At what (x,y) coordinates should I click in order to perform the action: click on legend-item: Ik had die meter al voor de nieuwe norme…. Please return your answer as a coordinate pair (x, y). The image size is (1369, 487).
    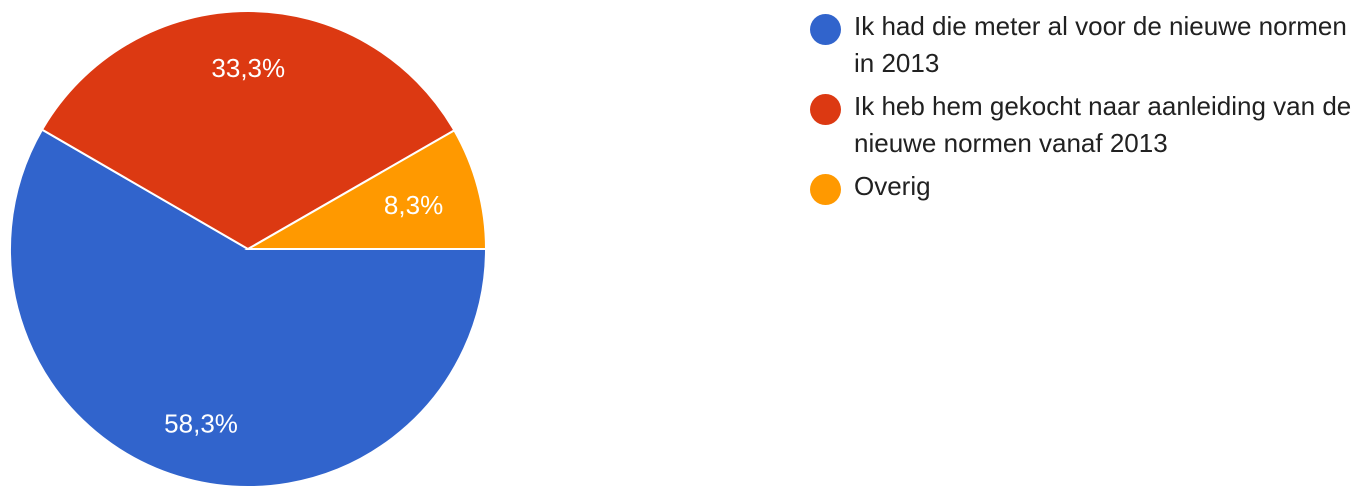
    Looking at the image, I should click on (1086, 45).